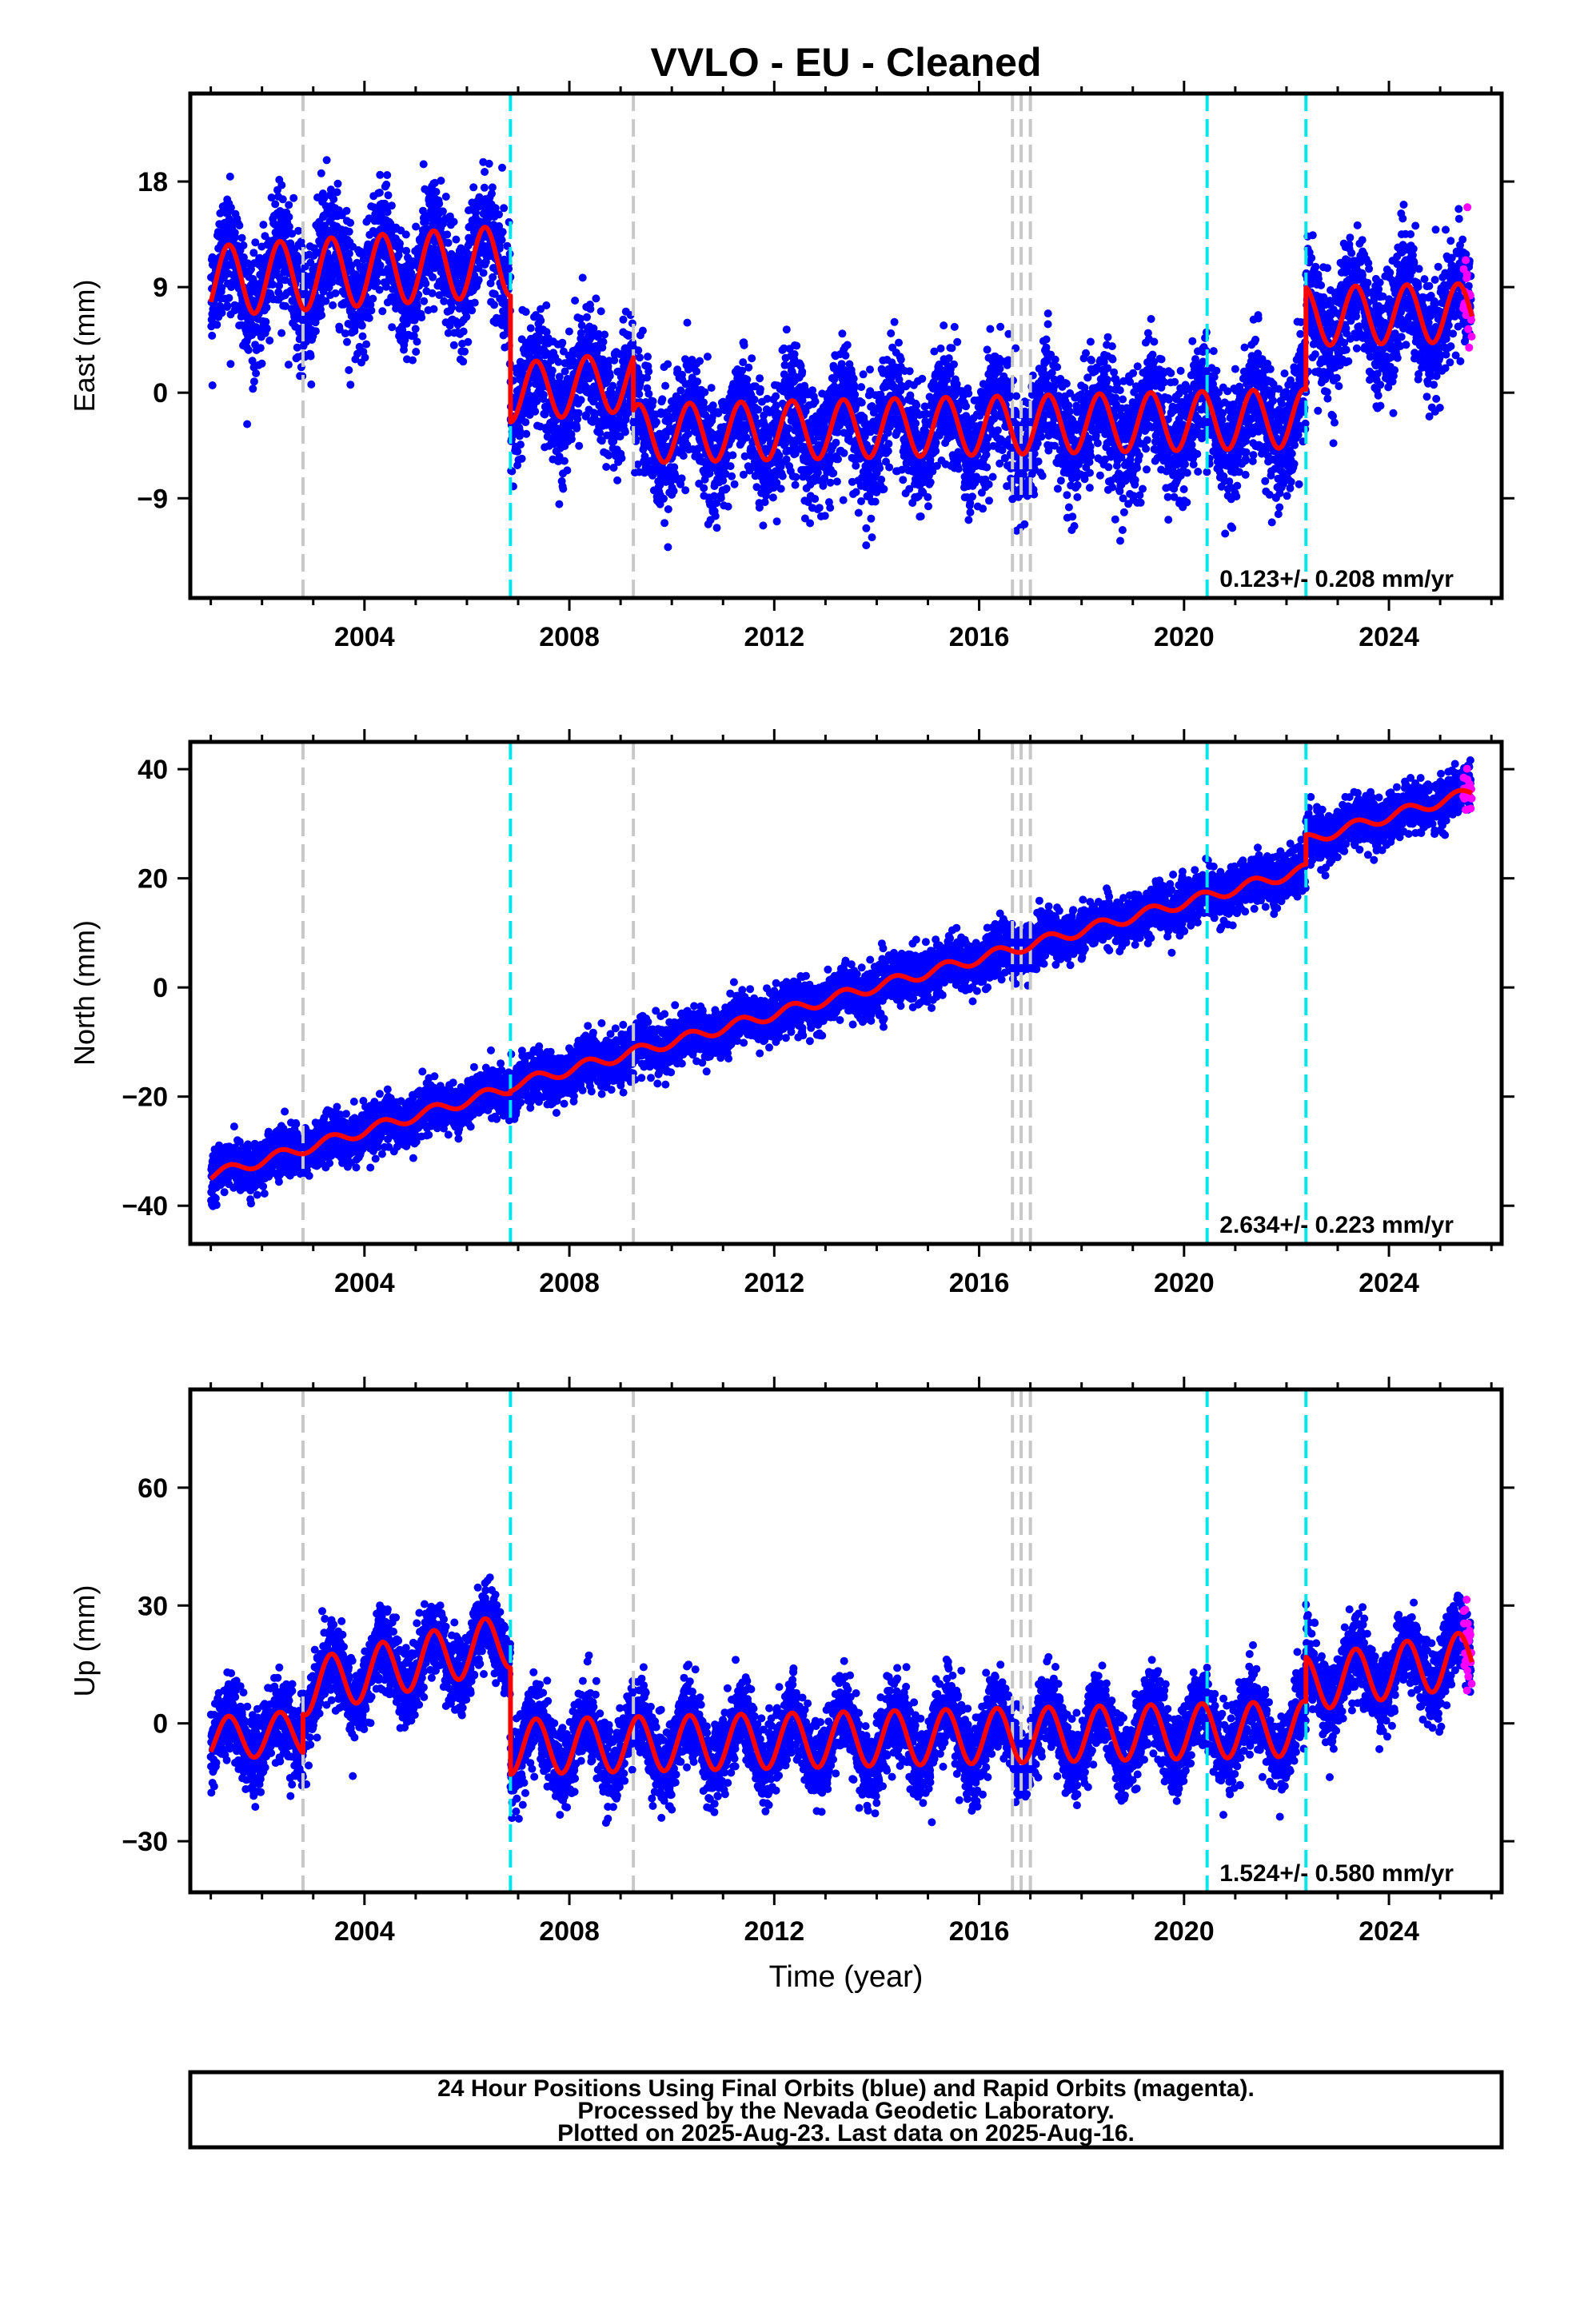 This screenshot has width=1580, height=2324. I want to click on chart-title: VVLO - EU - Cleaned, so click(846, 62).